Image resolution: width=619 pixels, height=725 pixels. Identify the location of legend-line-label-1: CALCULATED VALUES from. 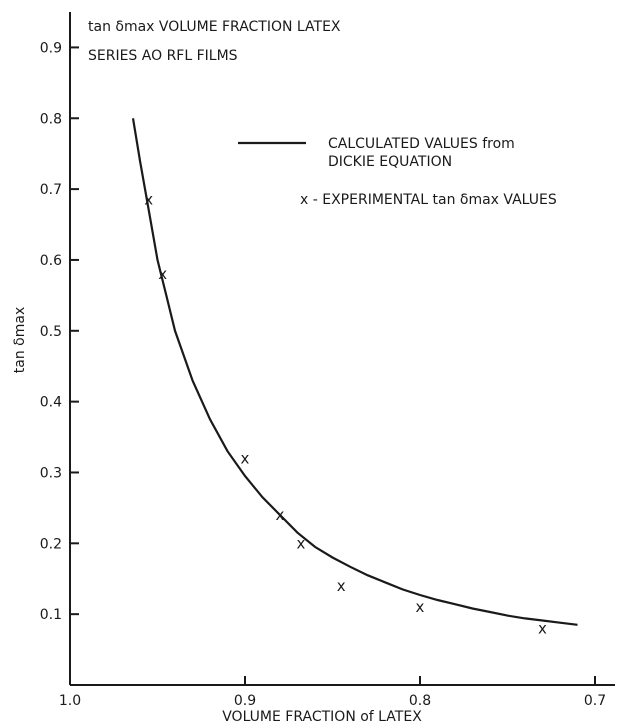
(421, 144).